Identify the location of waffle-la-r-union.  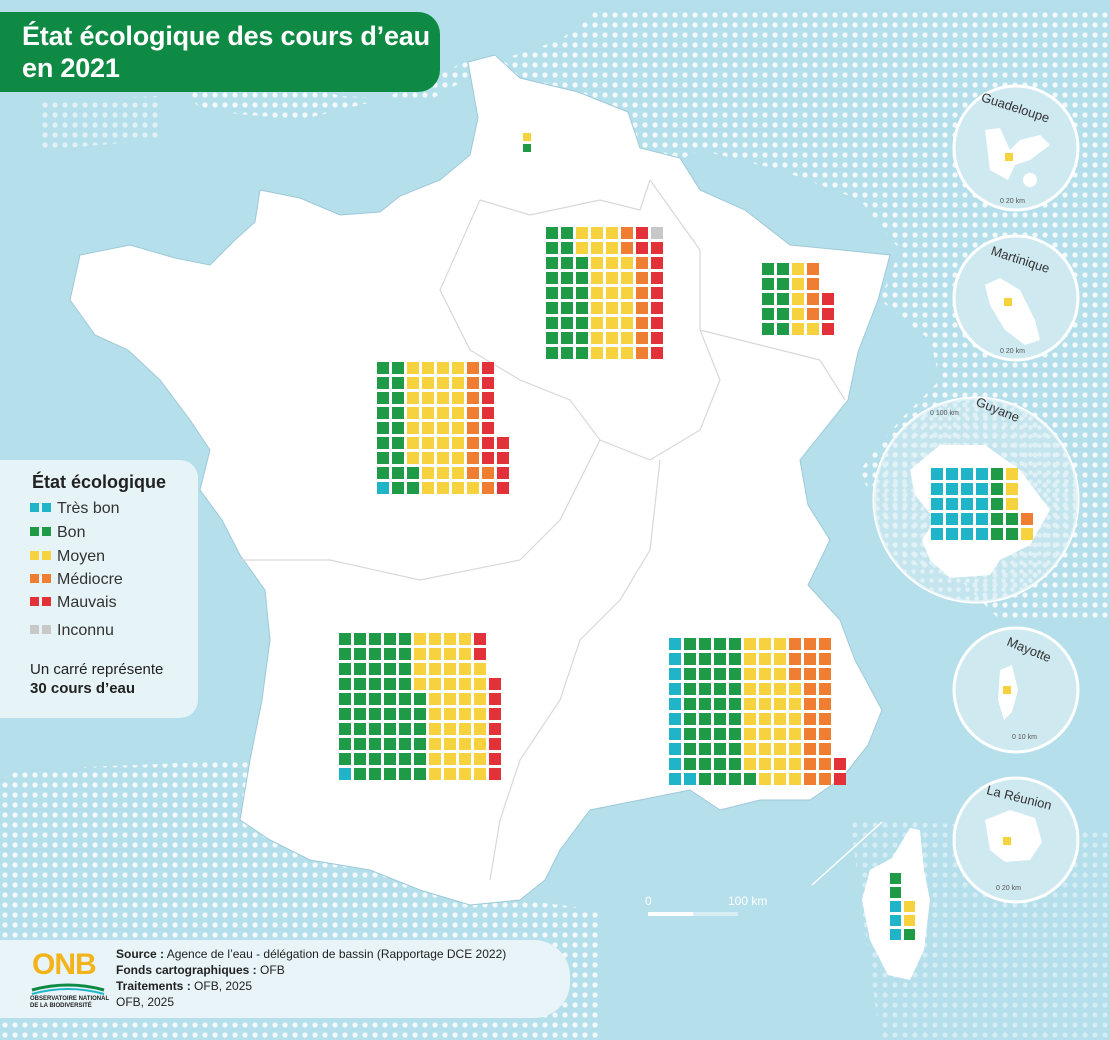
(1007, 841).